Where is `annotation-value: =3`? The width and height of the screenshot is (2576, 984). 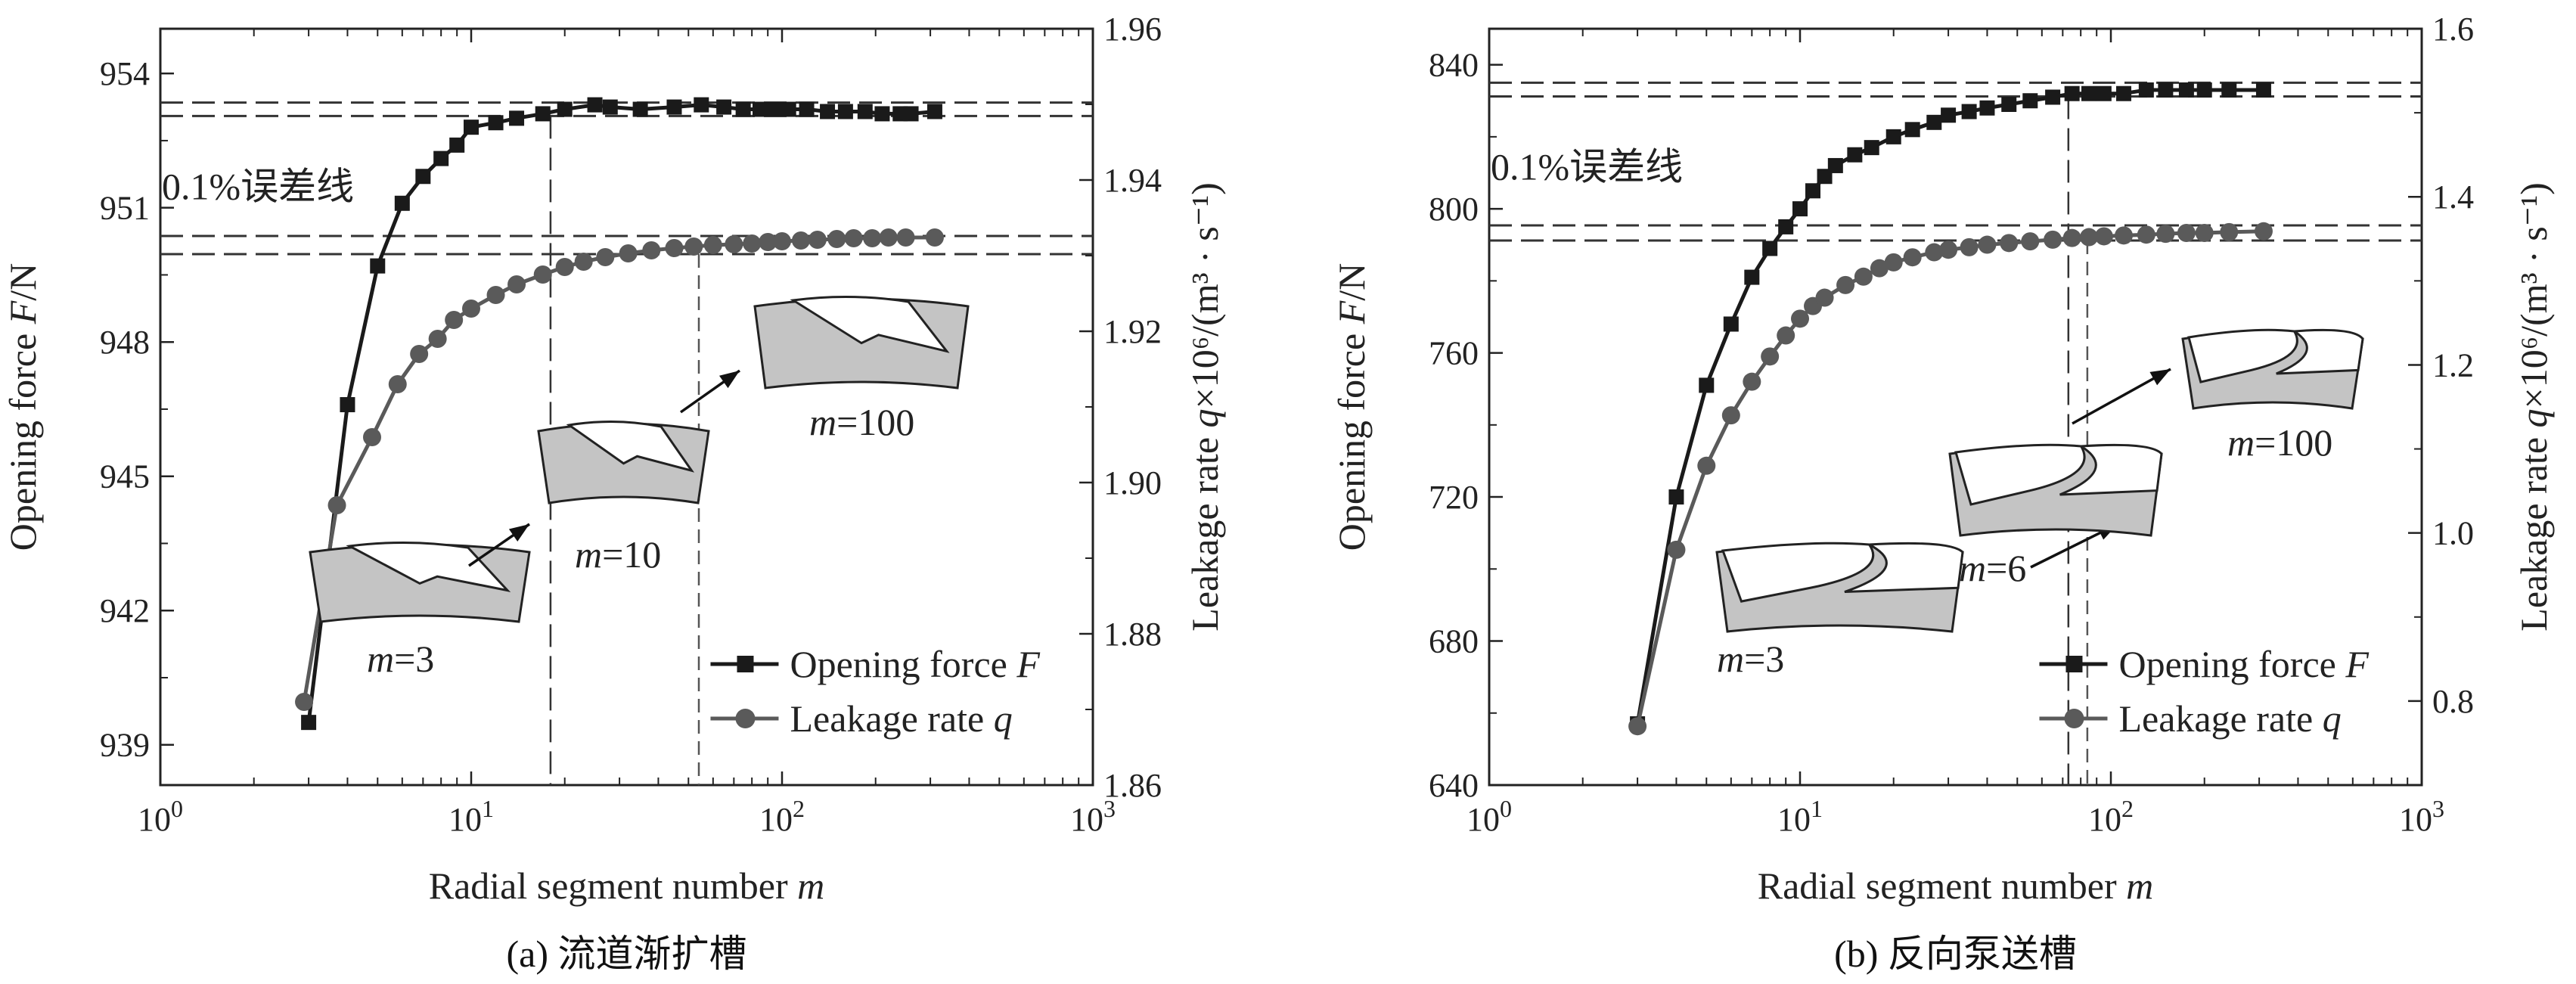 annotation-value: =3 is located at coordinates (1764, 659).